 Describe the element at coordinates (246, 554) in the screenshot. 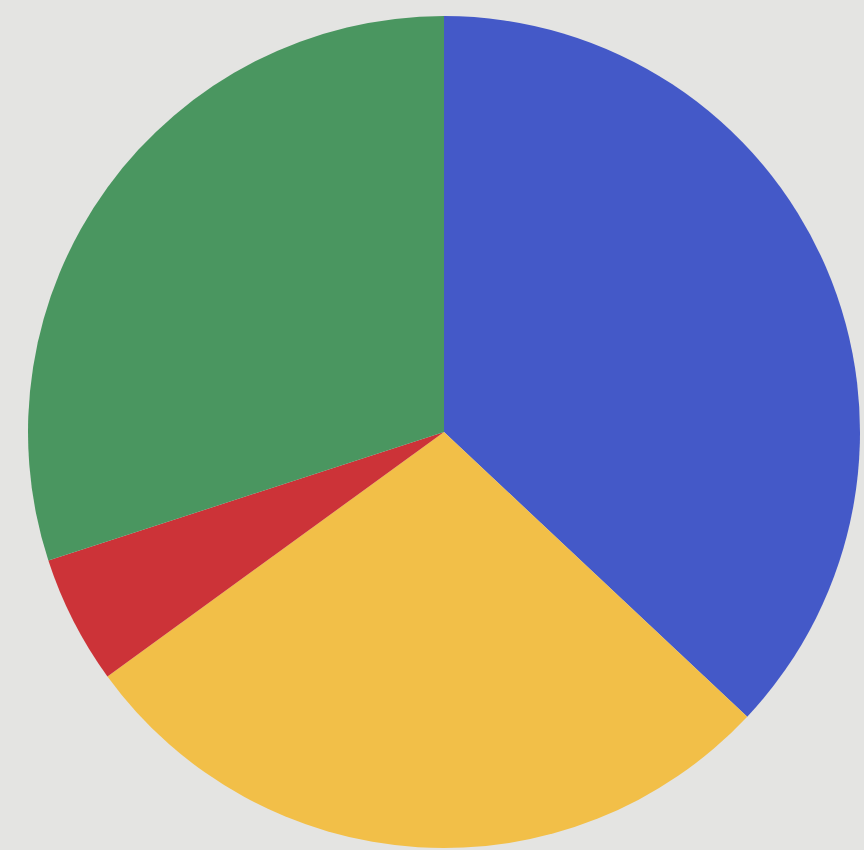

I see `pie-slice` at that location.